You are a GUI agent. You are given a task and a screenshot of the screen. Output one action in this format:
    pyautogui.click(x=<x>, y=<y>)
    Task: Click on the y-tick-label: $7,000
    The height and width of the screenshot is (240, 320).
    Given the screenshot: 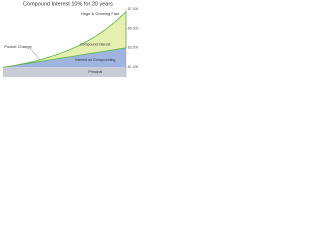 What is the action you would take?
    pyautogui.click(x=133, y=9)
    